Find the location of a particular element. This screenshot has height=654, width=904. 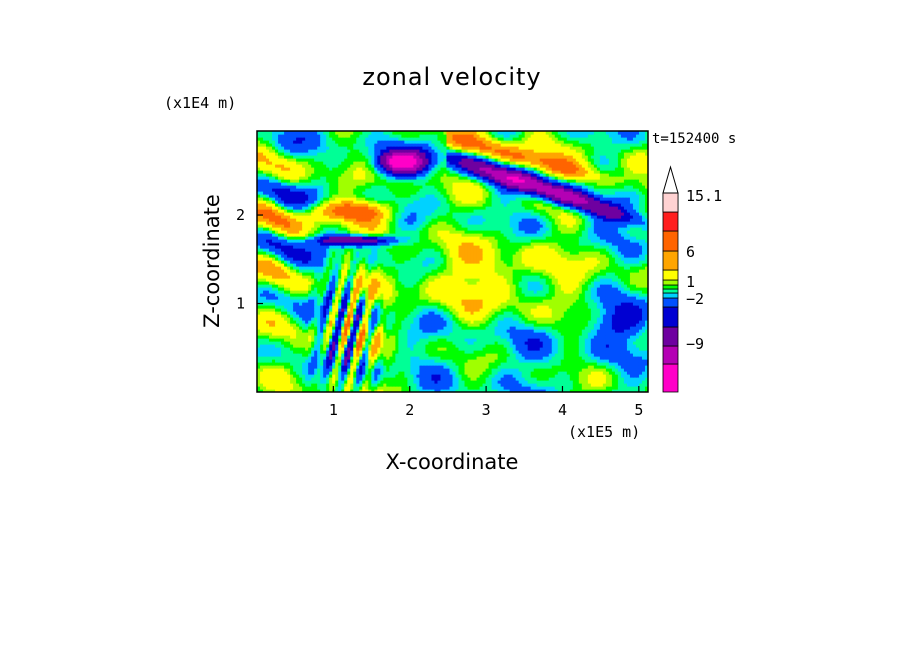

y-unit-label: (x1E4 m) is located at coordinates (200, 103).